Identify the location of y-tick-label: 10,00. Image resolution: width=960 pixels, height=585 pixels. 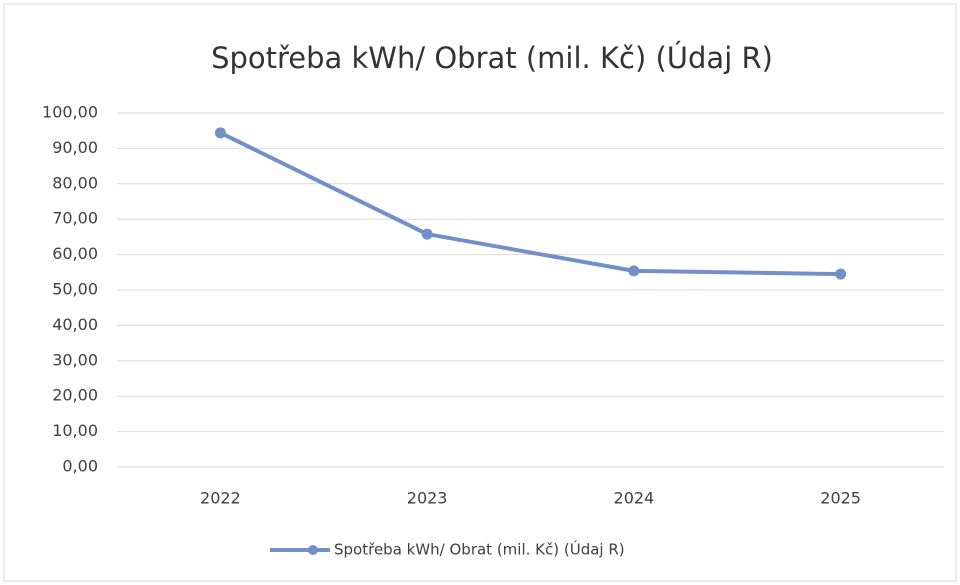
(75, 430).